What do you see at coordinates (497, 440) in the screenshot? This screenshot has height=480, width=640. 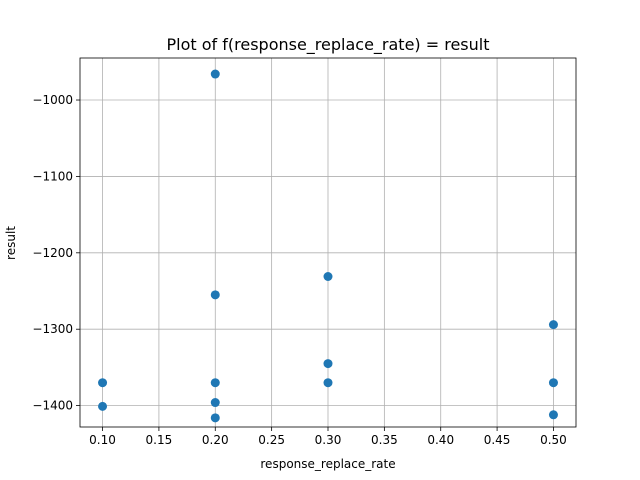 I see `x-tick-label: 0.45` at bounding box center [497, 440].